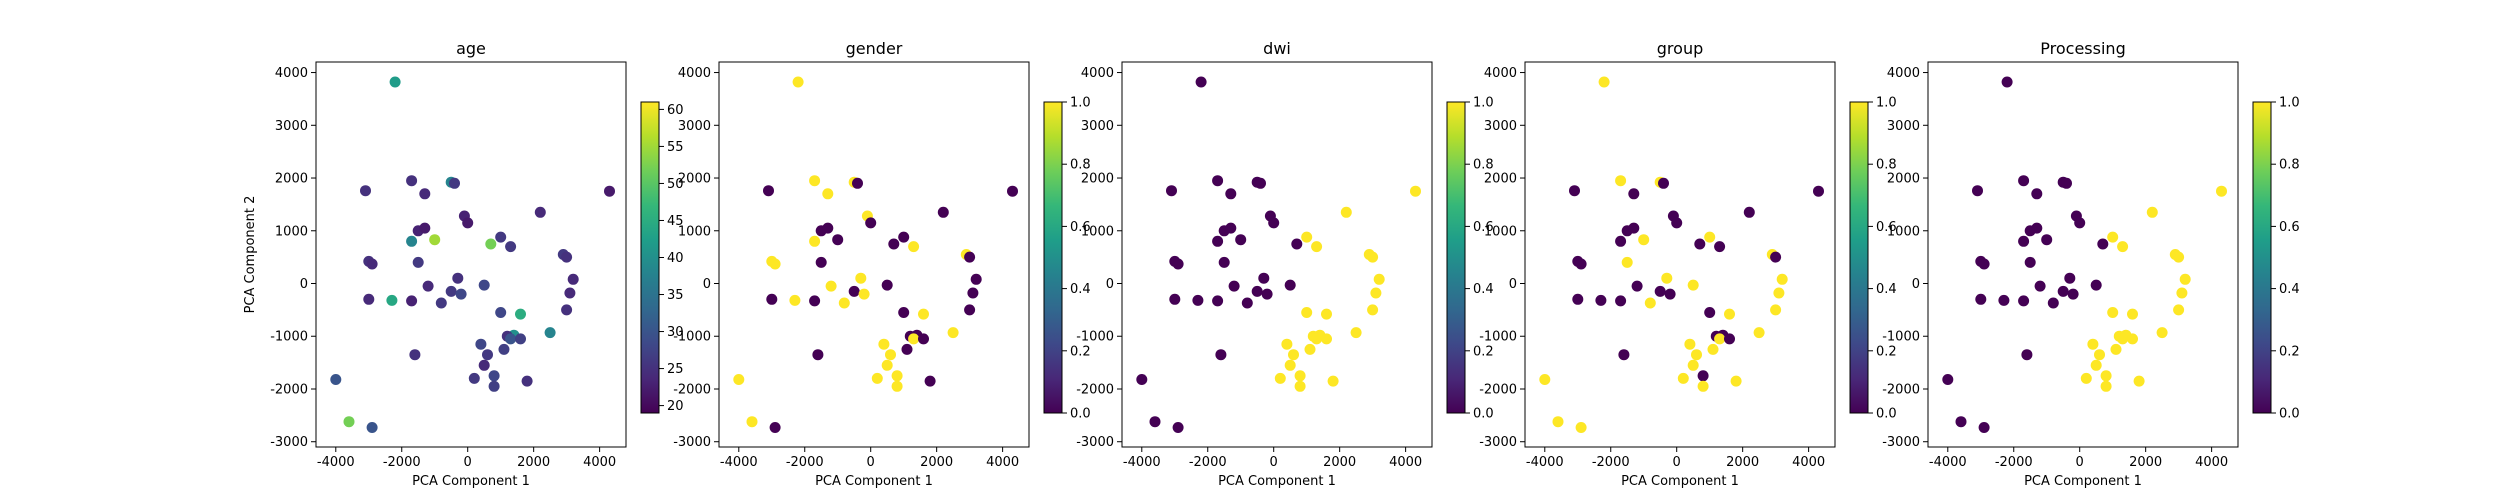  What do you see at coordinates (675, 110) in the screenshot?
I see `colorbar-tick-label: 60` at bounding box center [675, 110].